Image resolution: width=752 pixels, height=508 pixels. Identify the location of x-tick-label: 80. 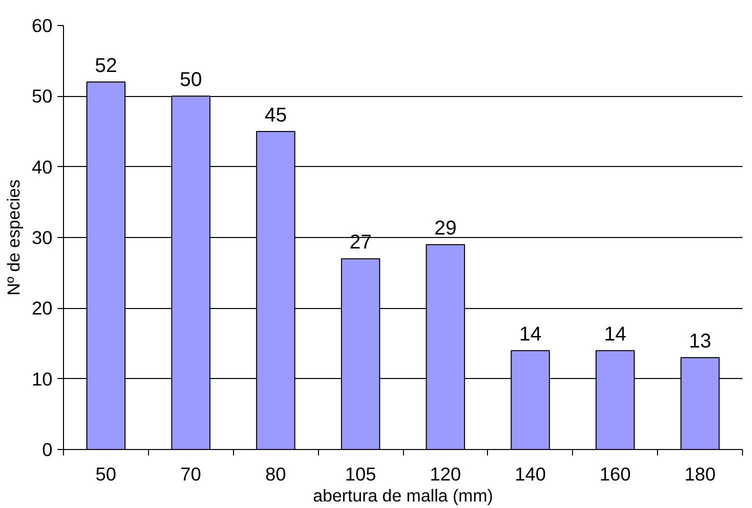
(275, 474).